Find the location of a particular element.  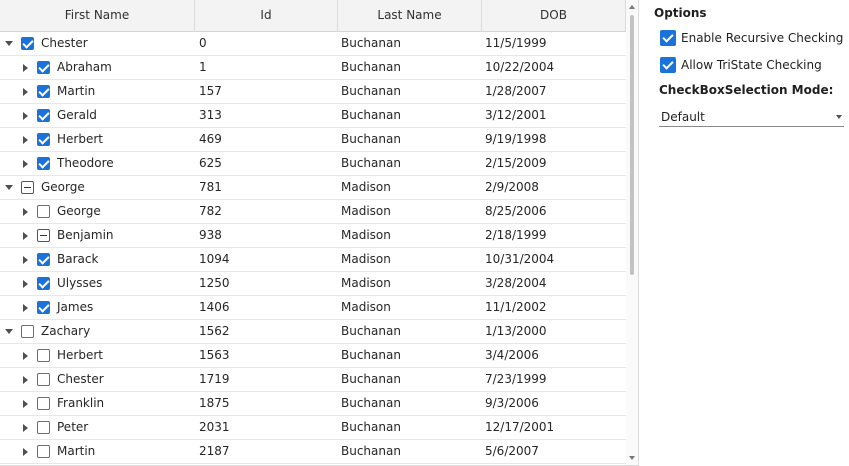

table-row: James 1406 Madison 11/1/2002 is located at coordinates (313, 308).